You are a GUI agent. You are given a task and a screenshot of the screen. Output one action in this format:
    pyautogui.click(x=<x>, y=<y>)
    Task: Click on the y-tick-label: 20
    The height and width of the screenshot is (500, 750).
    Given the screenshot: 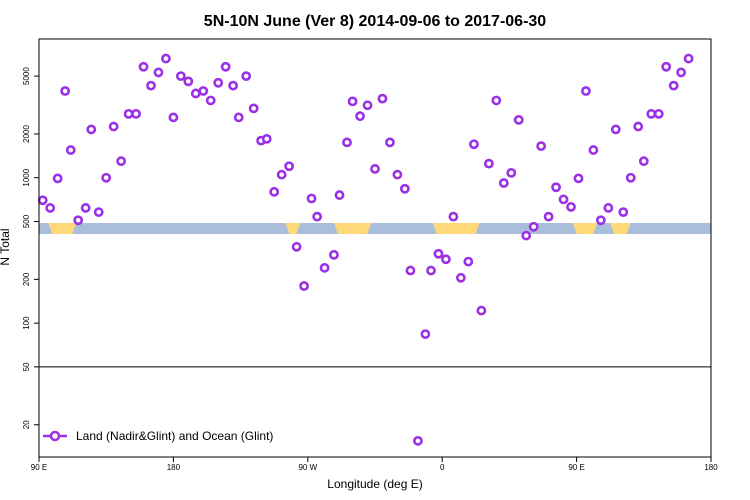 What is the action you would take?
    pyautogui.click(x=26, y=424)
    